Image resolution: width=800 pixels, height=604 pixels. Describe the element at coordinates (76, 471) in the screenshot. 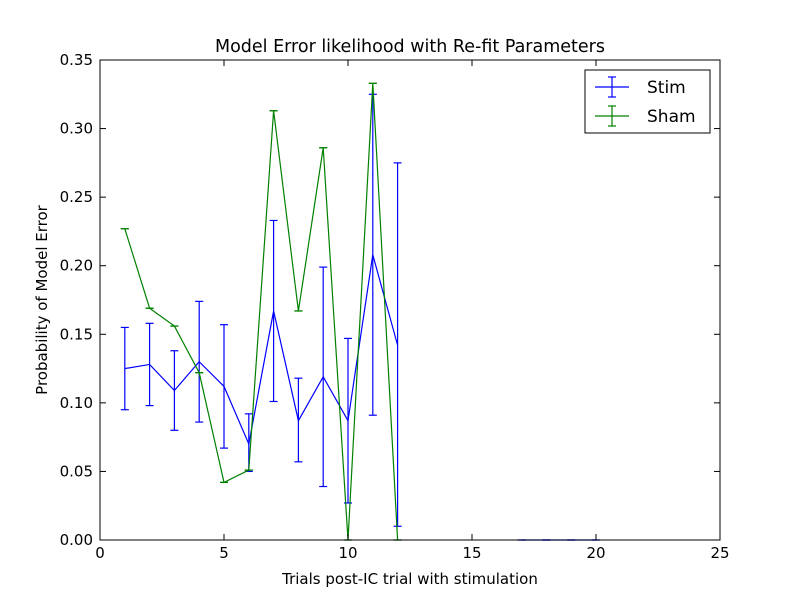

I see `y-tick-label: 0.05` at that location.